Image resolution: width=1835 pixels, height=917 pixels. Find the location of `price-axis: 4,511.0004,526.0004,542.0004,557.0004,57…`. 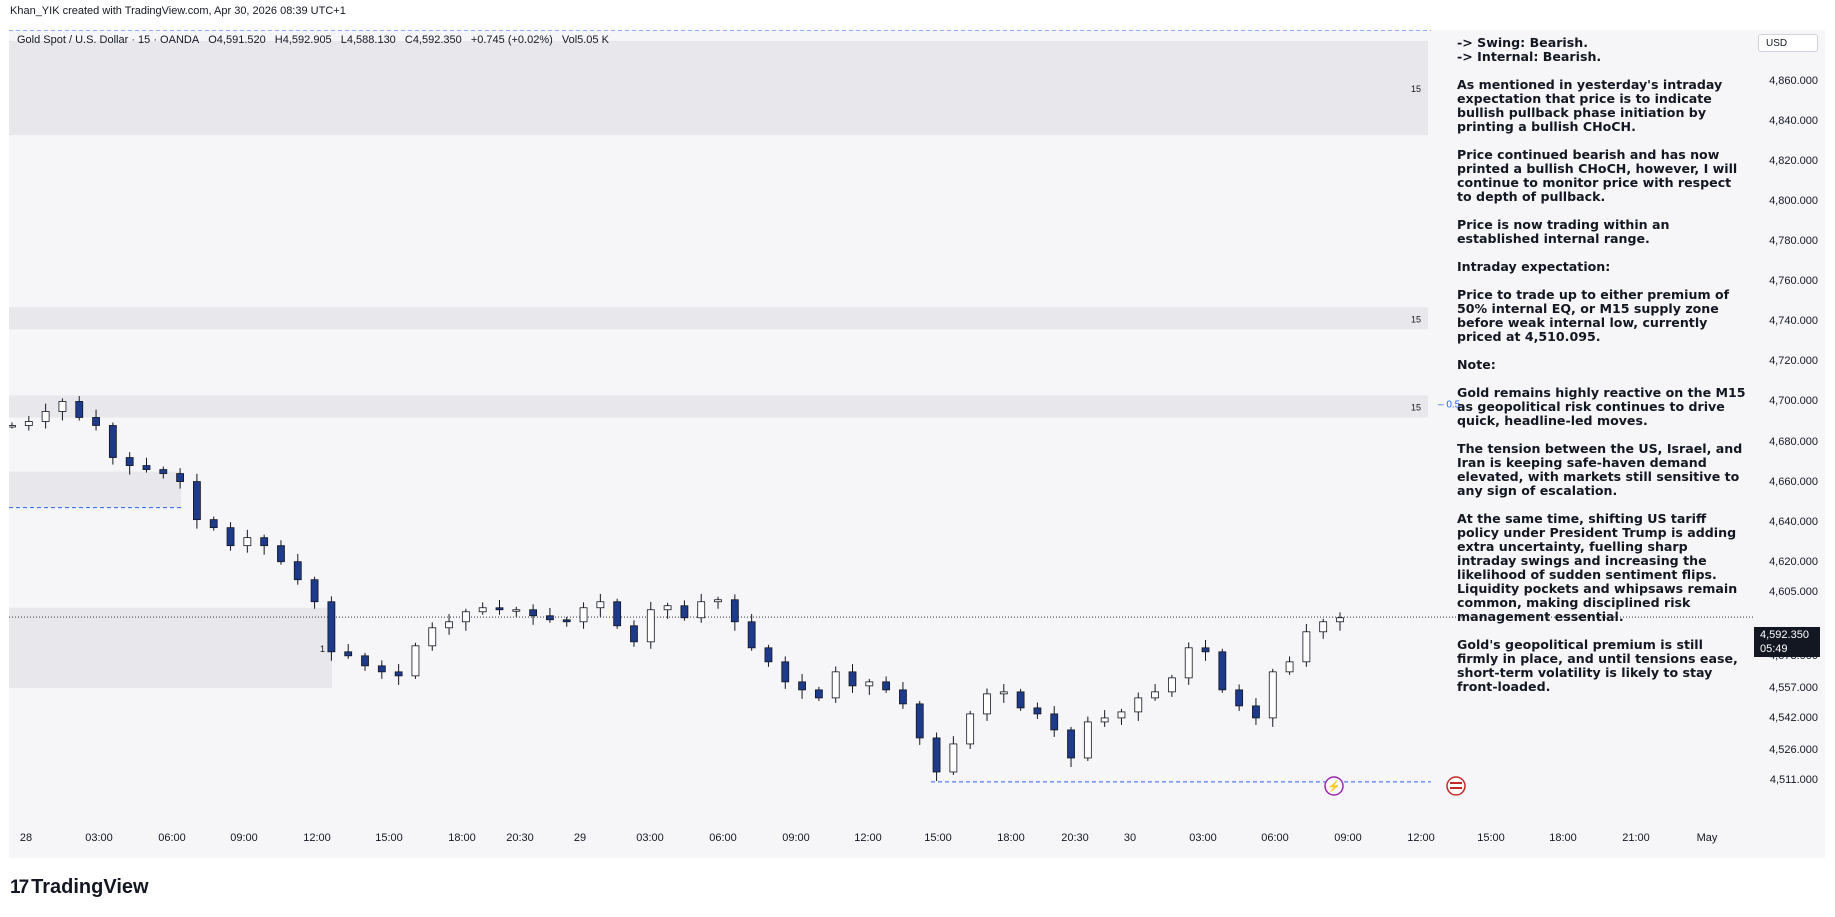

price-axis: 4,511.0004,526.0004,542.0004,557.0004,57… is located at coordinates (1790, 444).